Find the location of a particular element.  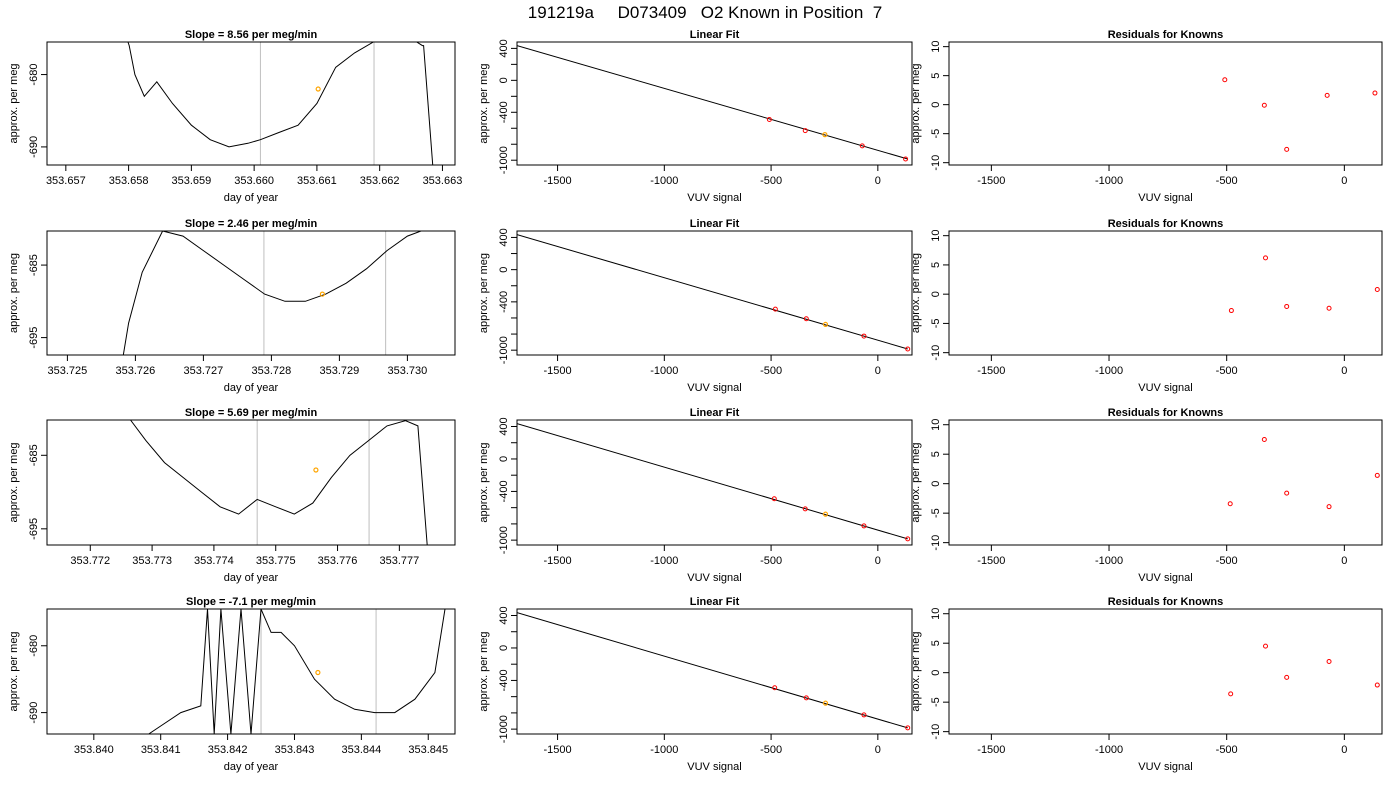

x-tick-label: 353.661 is located at coordinates (317, 181).